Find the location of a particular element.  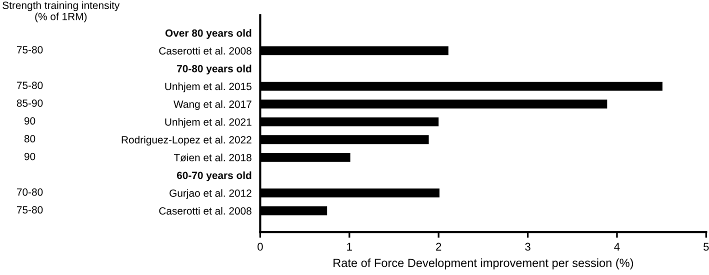

y-axis-title: Strength training intensity (% of 1RM) is located at coordinates (61, 11).